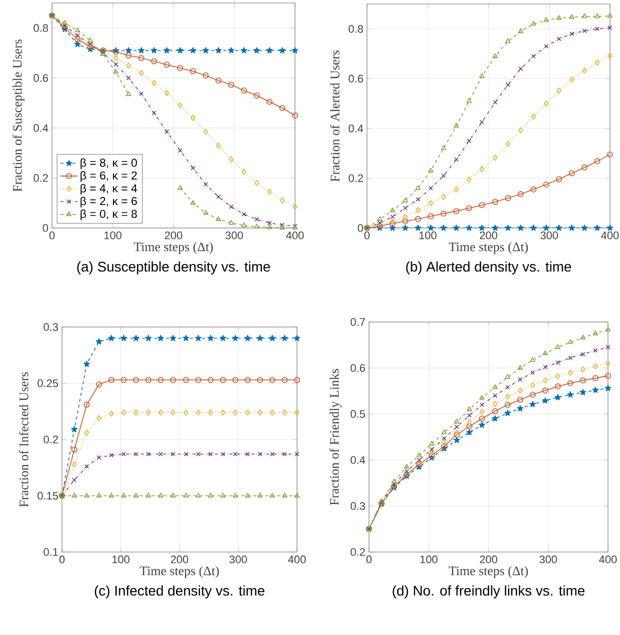 This screenshot has height=635, width=620. I want to click on legend-label: β = 0, κ = 8, so click(108, 215).